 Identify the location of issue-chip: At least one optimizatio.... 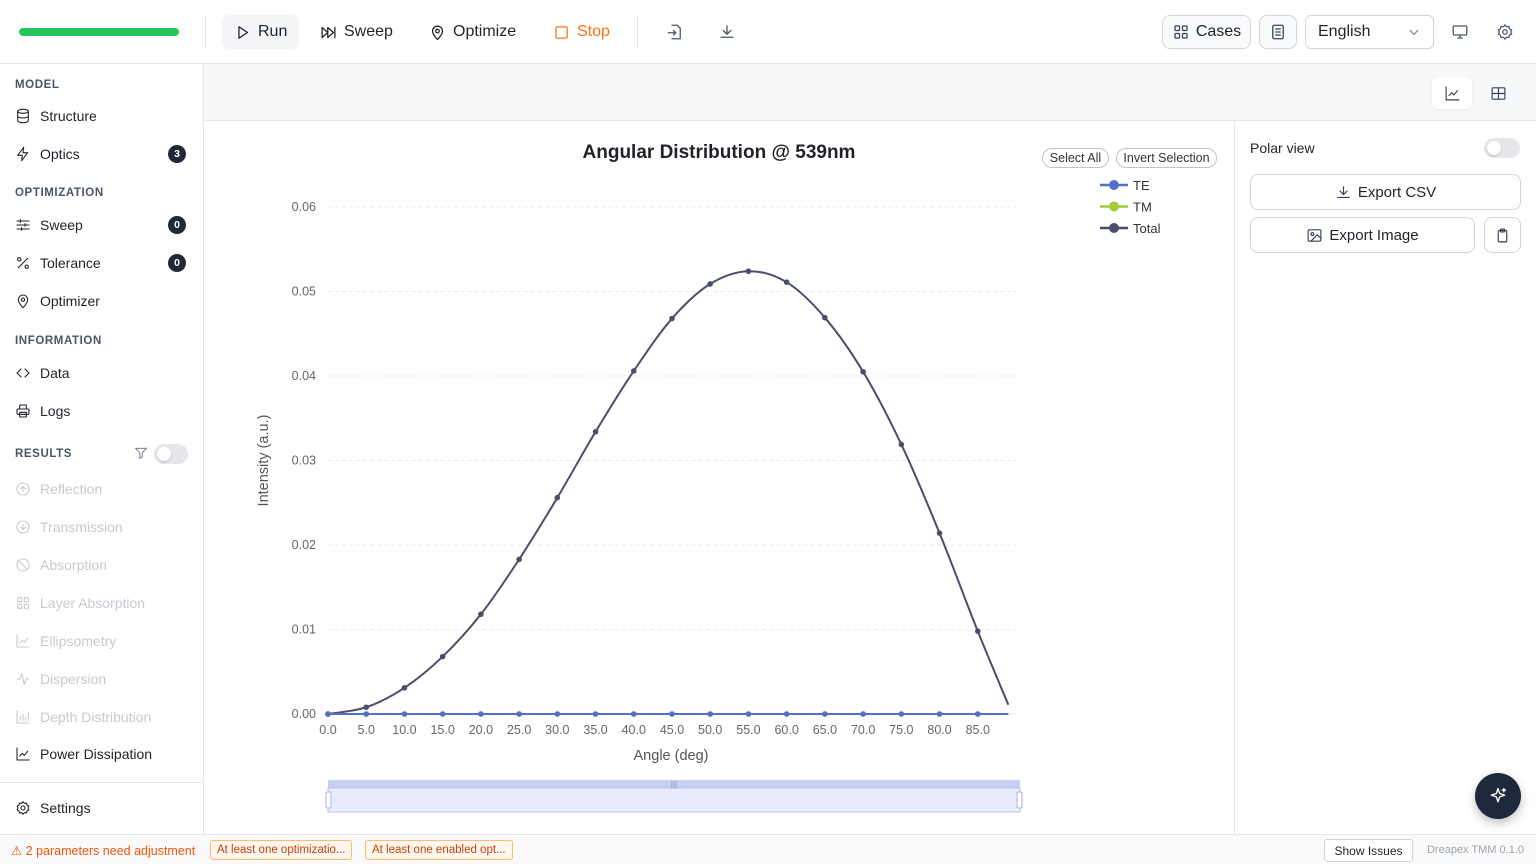
(281, 850).